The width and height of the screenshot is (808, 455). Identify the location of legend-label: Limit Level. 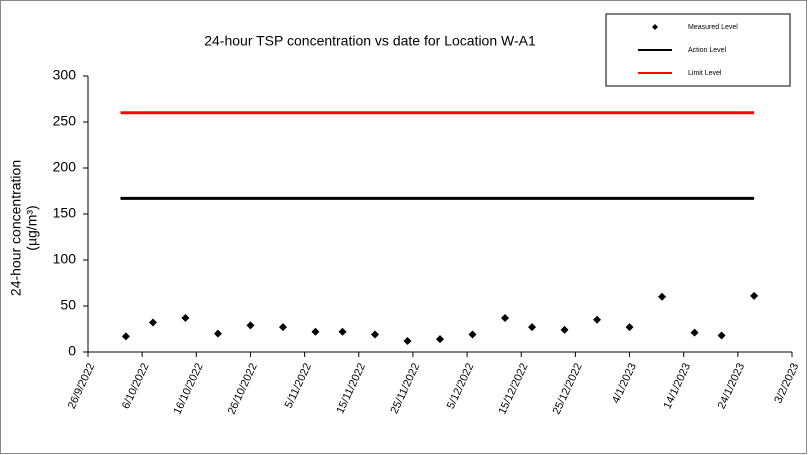
(705, 73).